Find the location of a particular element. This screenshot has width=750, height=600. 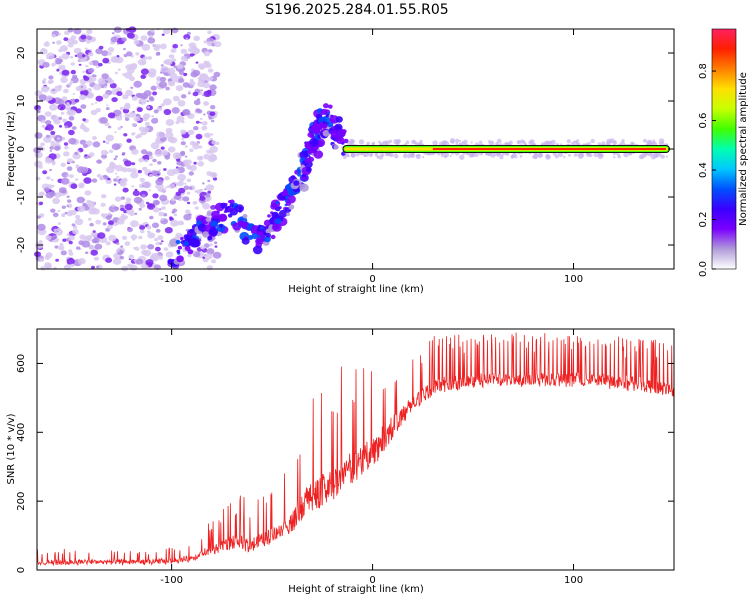

y-tick-label: 600 is located at coordinates (21, 363).